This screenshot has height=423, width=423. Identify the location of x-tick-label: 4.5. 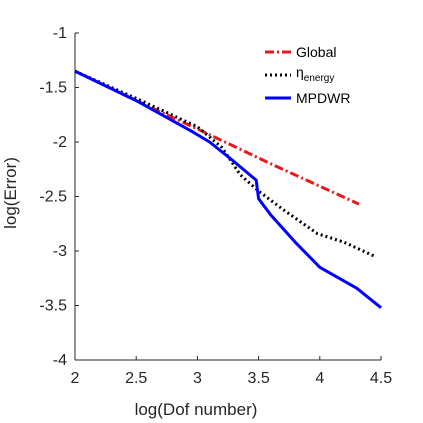
(381, 378).